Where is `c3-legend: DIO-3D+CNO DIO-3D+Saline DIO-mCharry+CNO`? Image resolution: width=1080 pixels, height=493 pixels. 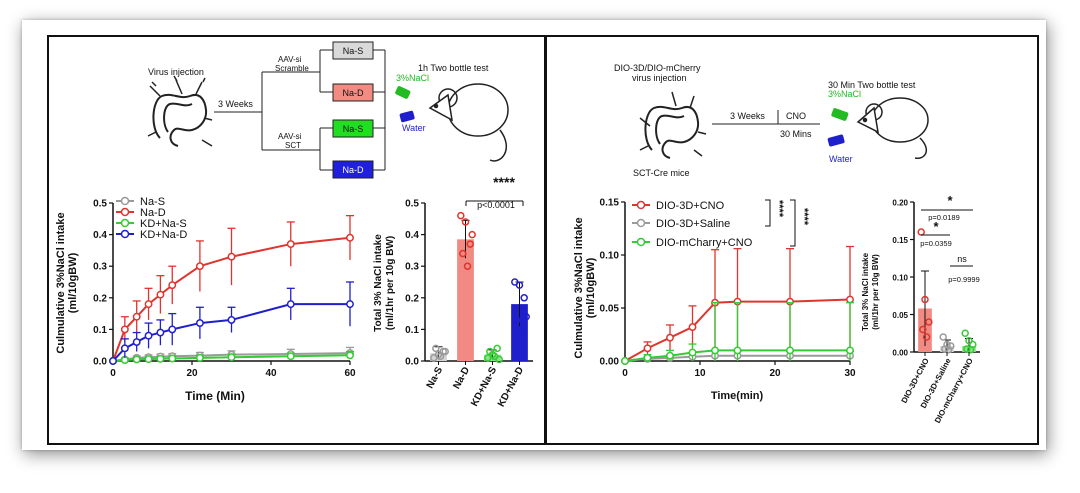 c3-legend: DIO-3D+CNO DIO-3D+Saline DIO-mCharry+CNO is located at coordinates (692, 224).